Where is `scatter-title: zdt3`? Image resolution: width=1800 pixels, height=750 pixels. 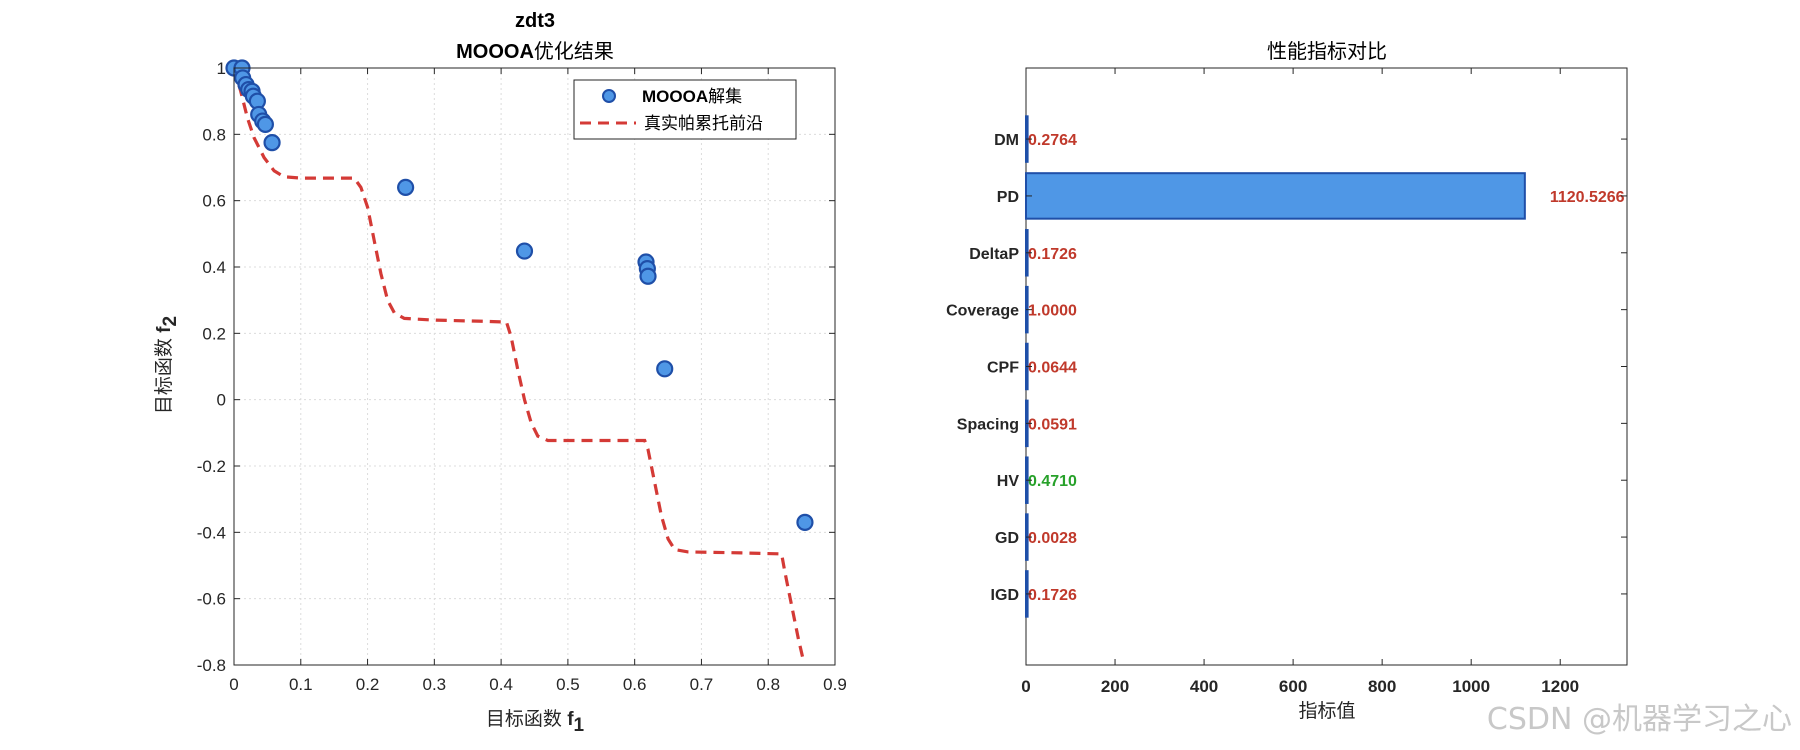 scatter-title: zdt3 is located at coordinates (535, 21).